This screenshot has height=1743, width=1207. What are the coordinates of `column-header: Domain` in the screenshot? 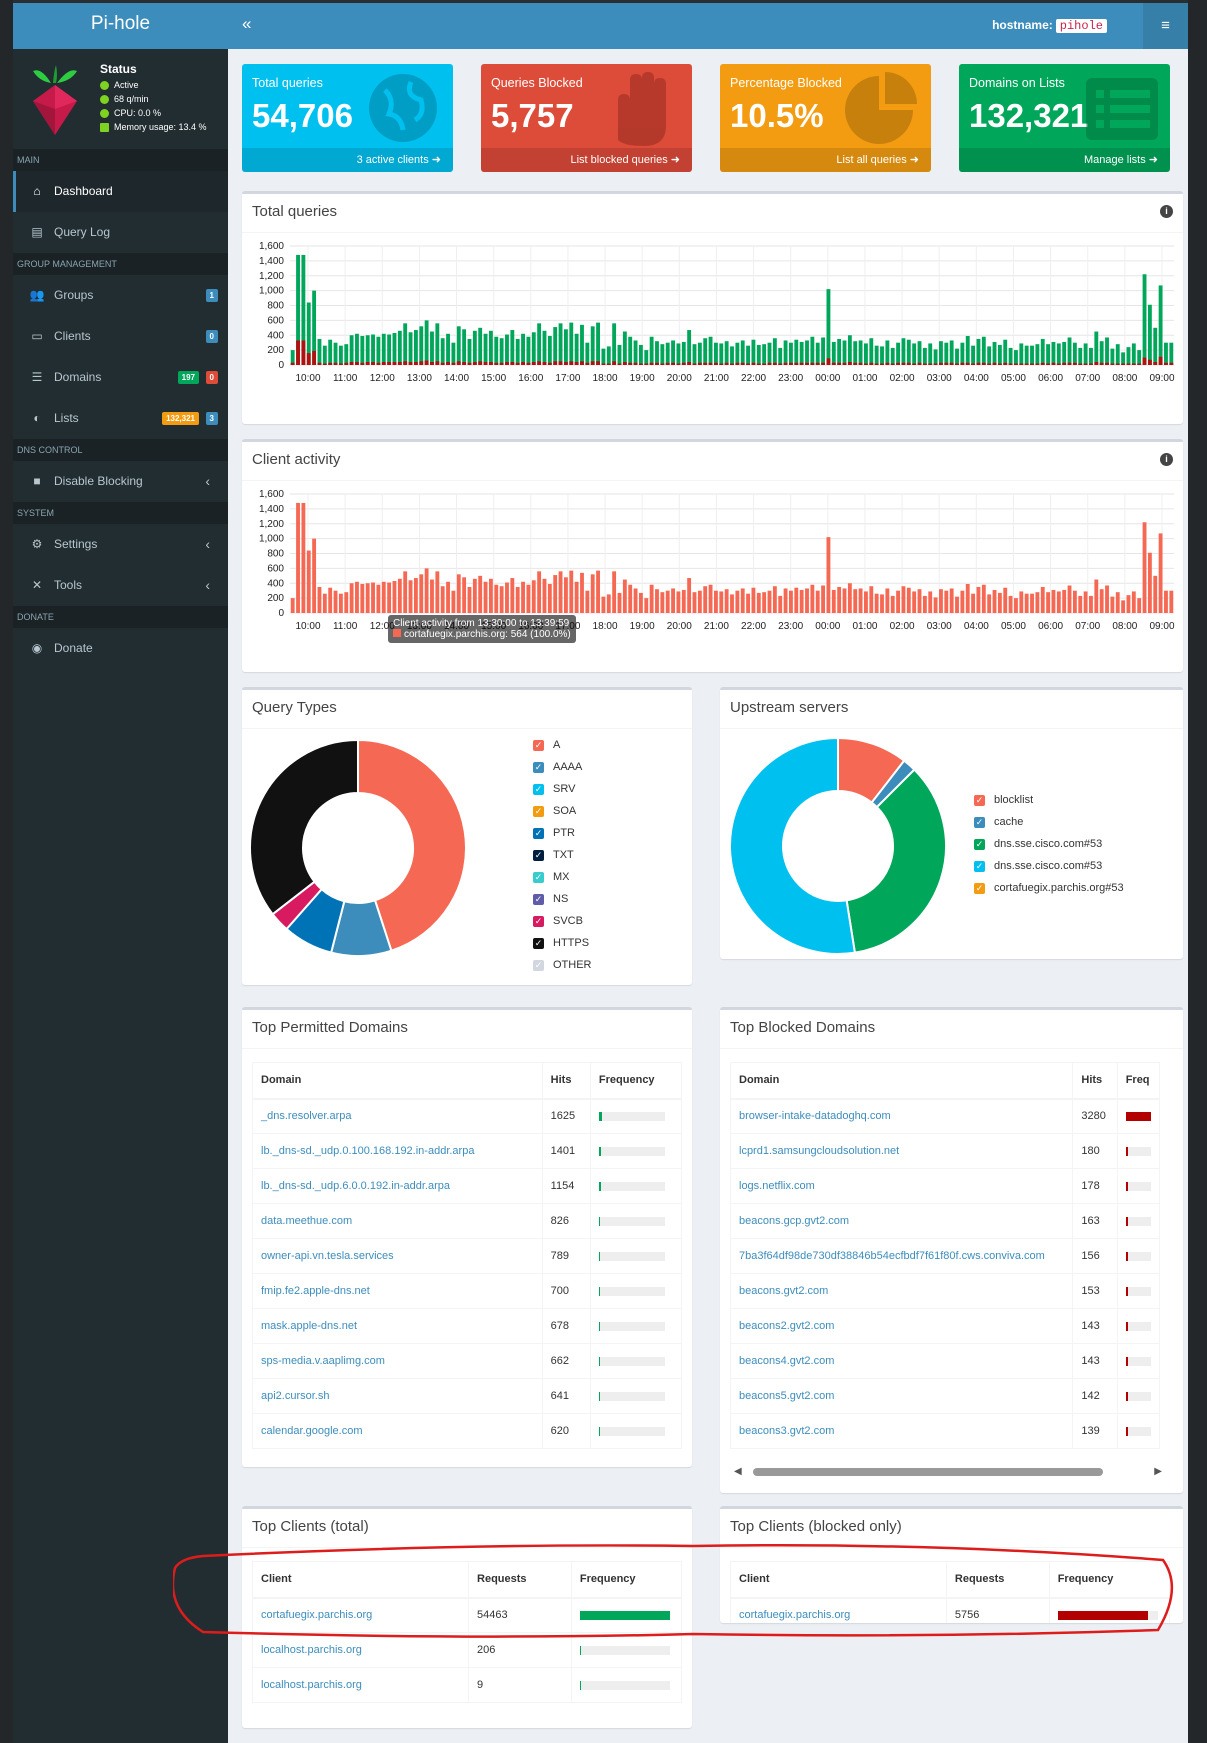 It's located at (901, 1081).